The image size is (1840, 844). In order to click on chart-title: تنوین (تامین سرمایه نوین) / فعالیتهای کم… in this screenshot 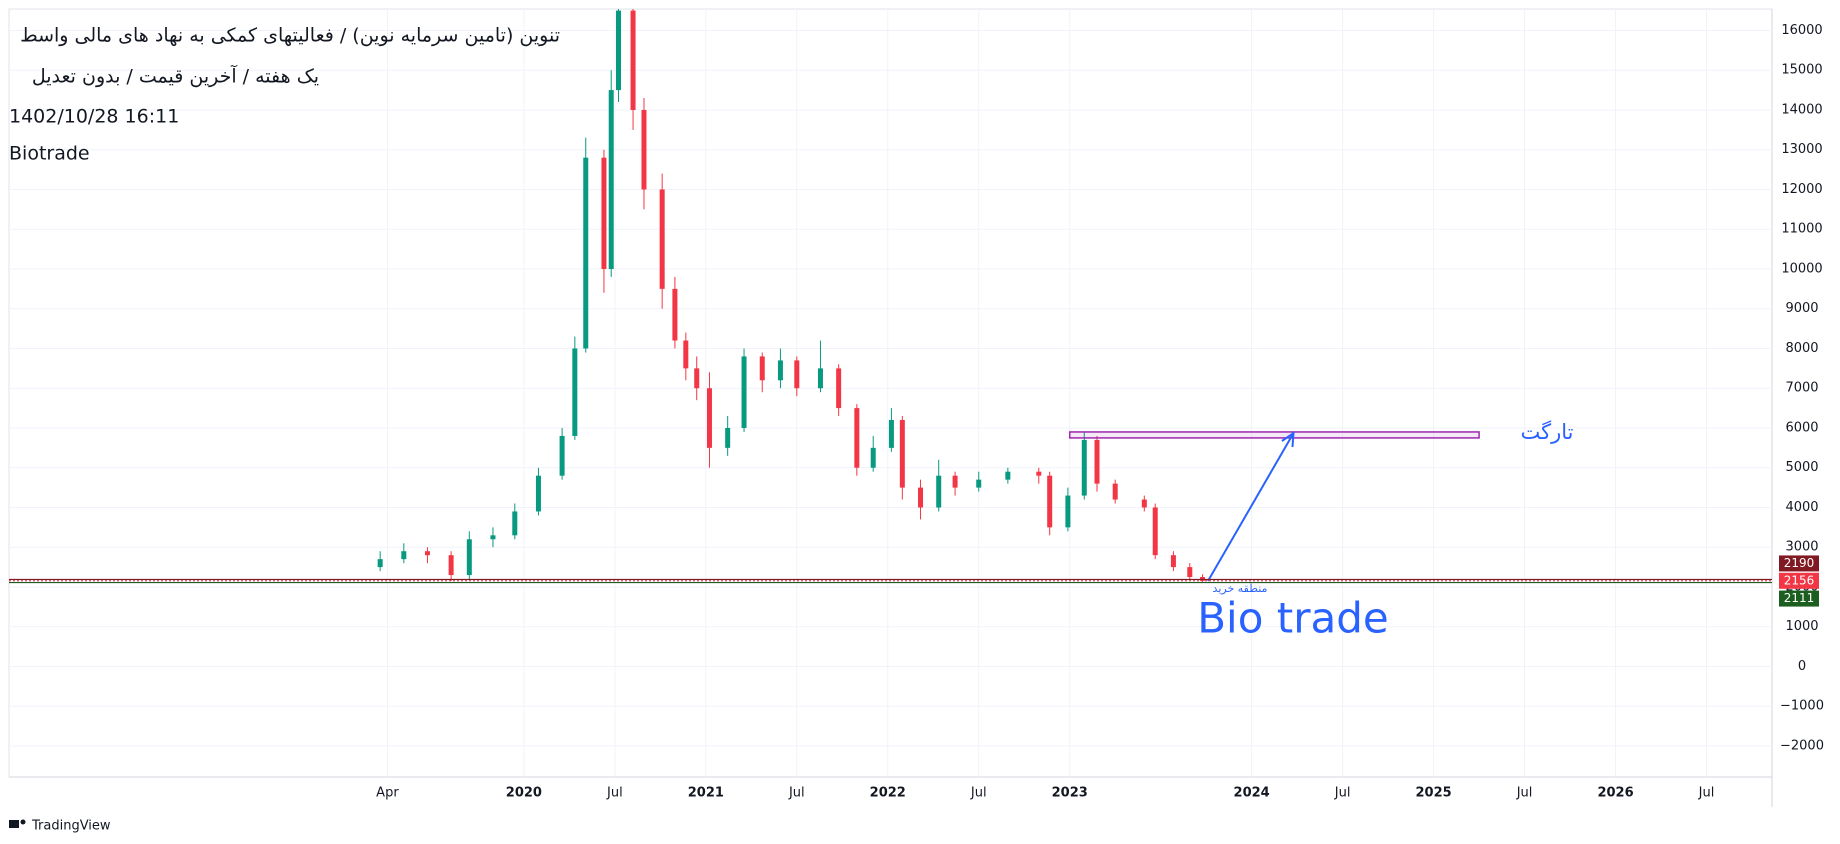, I will do `click(290, 36)`.